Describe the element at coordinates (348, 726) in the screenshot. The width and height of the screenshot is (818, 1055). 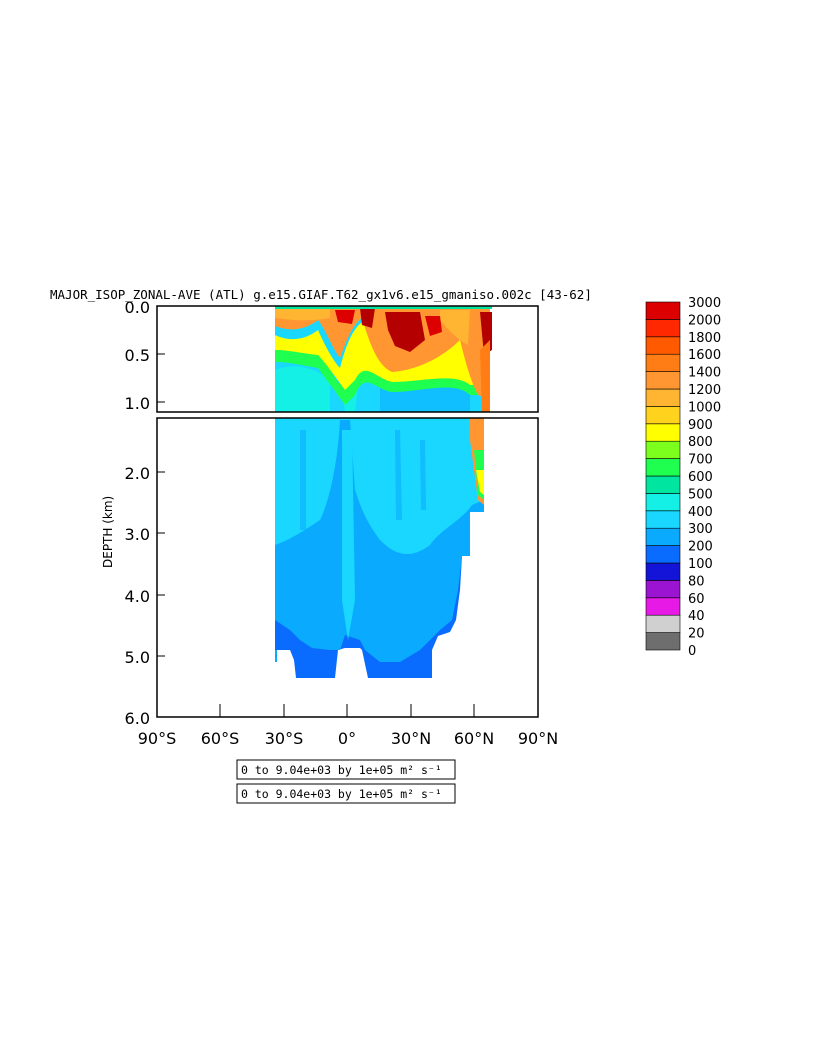
I see `x-axis: 90°S 60°S 30°S 0° 30°N 60°N 90°N` at that location.